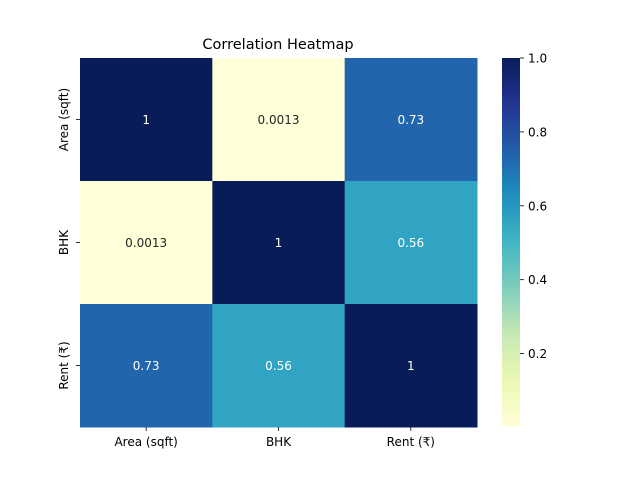 The height and width of the screenshot is (480, 640). I want to click on colorbar-axis: 0.2 0.4 0.6 0.8 1.0, so click(533, 206).